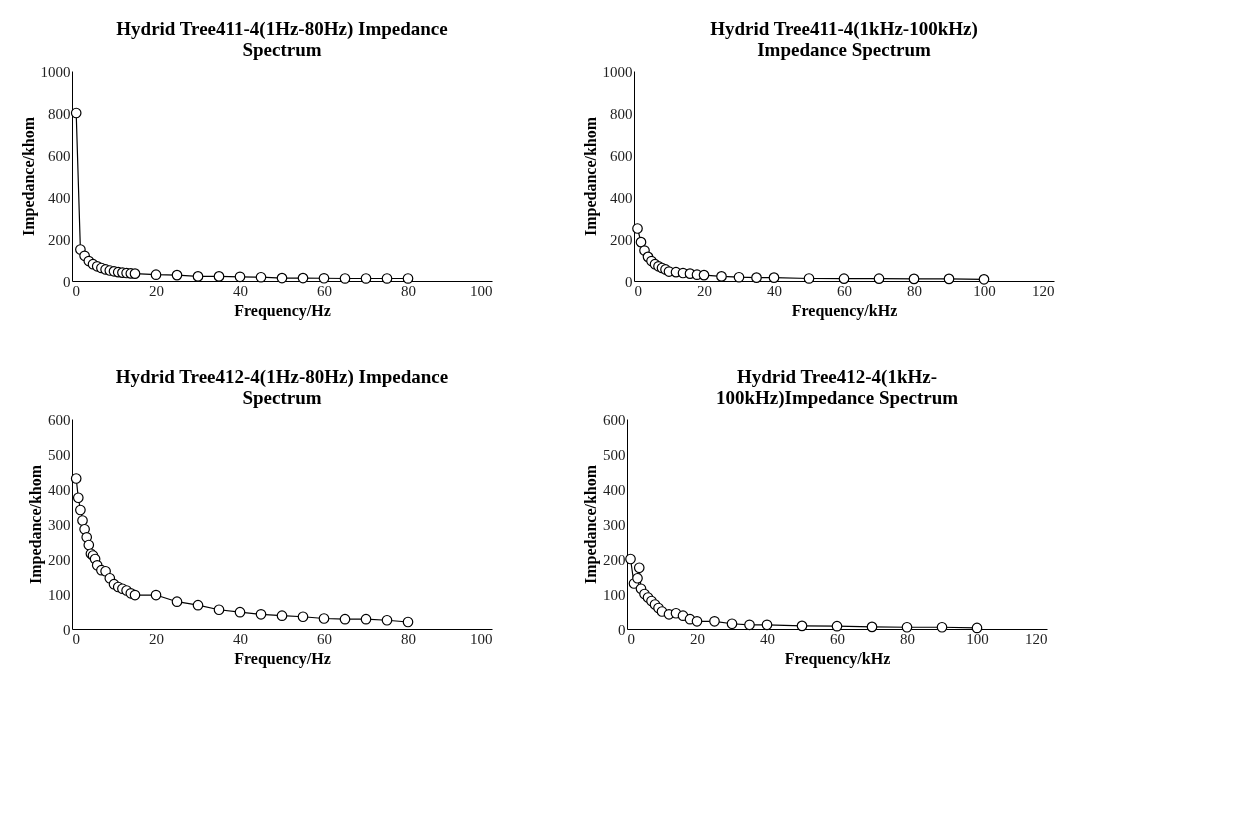 The image size is (1259, 829). What do you see at coordinates (282, 387) in the screenshot?
I see `chart-title: Hydrid Tree412-4(1Hz-80Hz) Impedance Spectrum` at bounding box center [282, 387].